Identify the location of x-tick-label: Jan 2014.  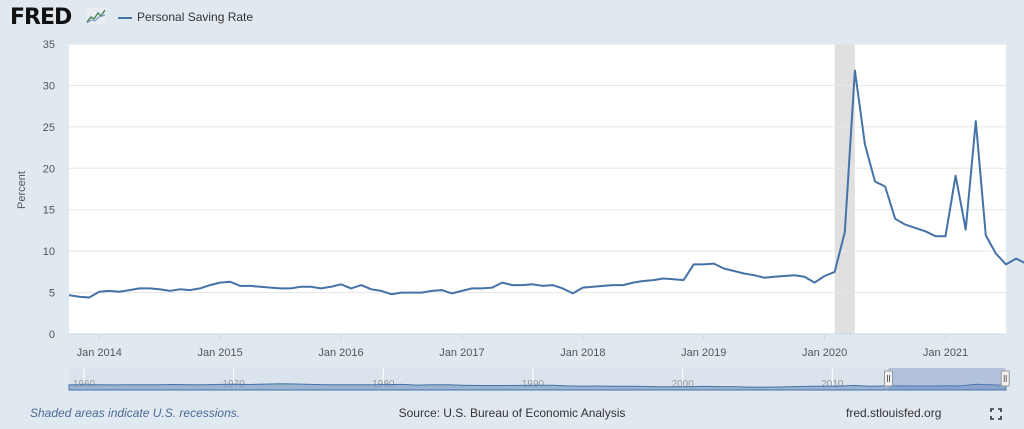
(99, 353).